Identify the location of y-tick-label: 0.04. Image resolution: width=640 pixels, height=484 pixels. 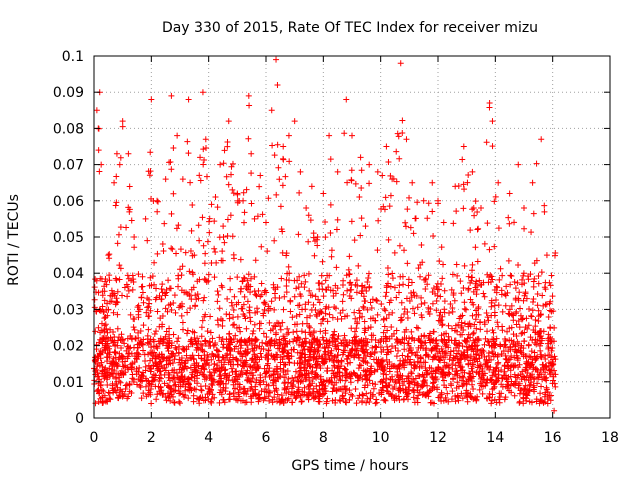
(68, 274).